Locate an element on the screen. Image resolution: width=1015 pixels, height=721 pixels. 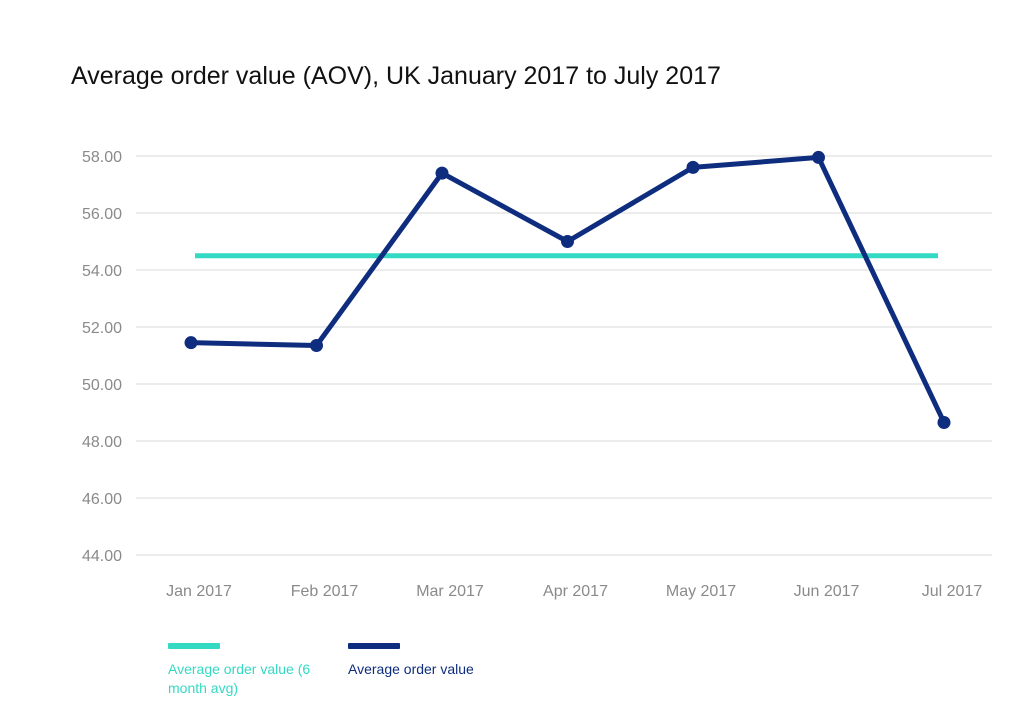
y-tick-label: 46.00 is located at coordinates (102, 499).